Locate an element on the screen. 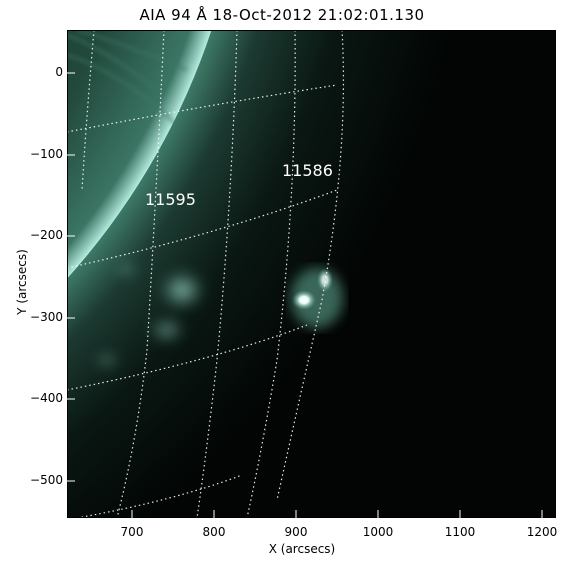 The image size is (564, 564). active-region-11586-flare is located at coordinates (317, 298).